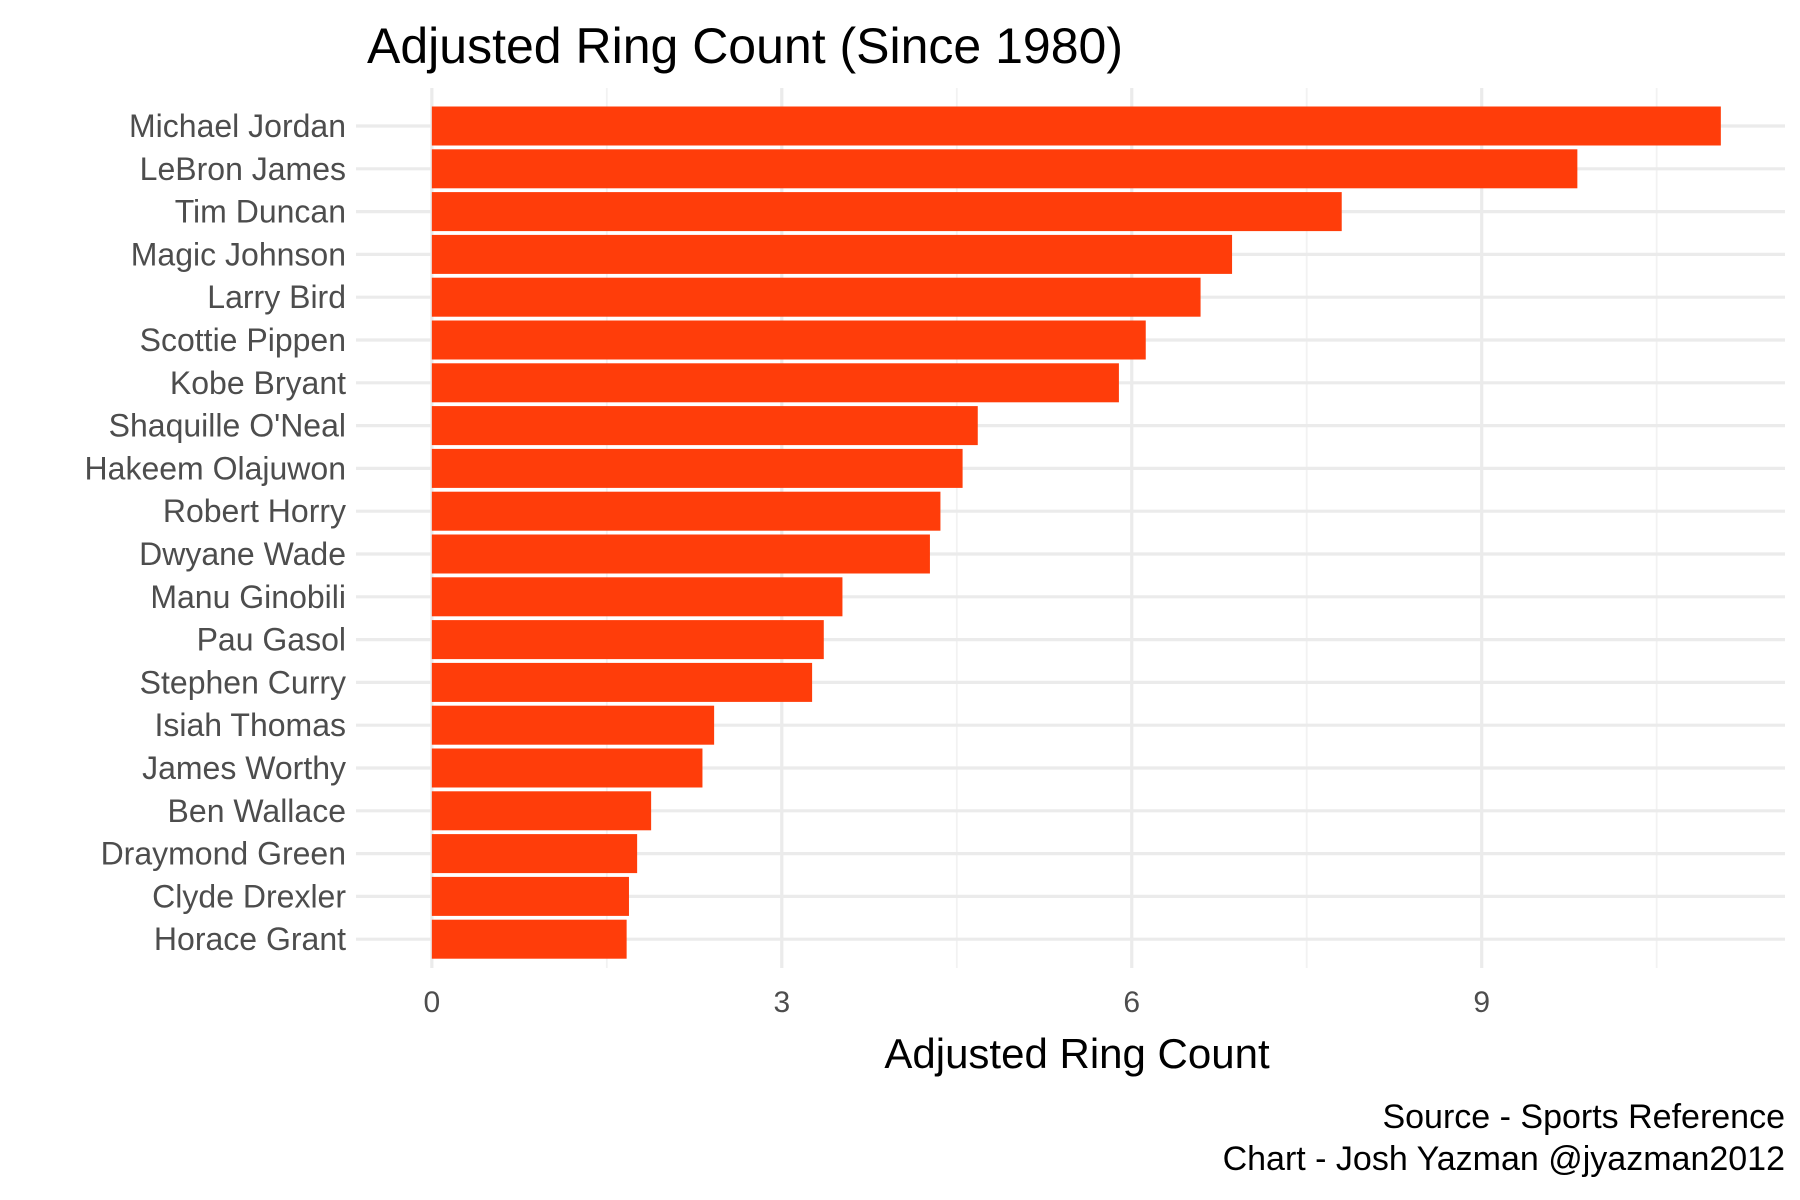 This screenshot has height=1200, width=1800. What do you see at coordinates (1131, 1002) in the screenshot?
I see `x-tick-label: 6` at bounding box center [1131, 1002].